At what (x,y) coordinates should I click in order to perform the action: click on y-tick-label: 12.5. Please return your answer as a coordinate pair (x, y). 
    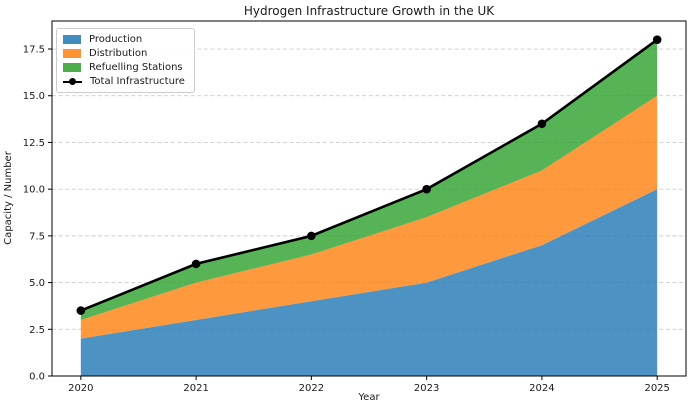
    Looking at the image, I should click on (34, 143).